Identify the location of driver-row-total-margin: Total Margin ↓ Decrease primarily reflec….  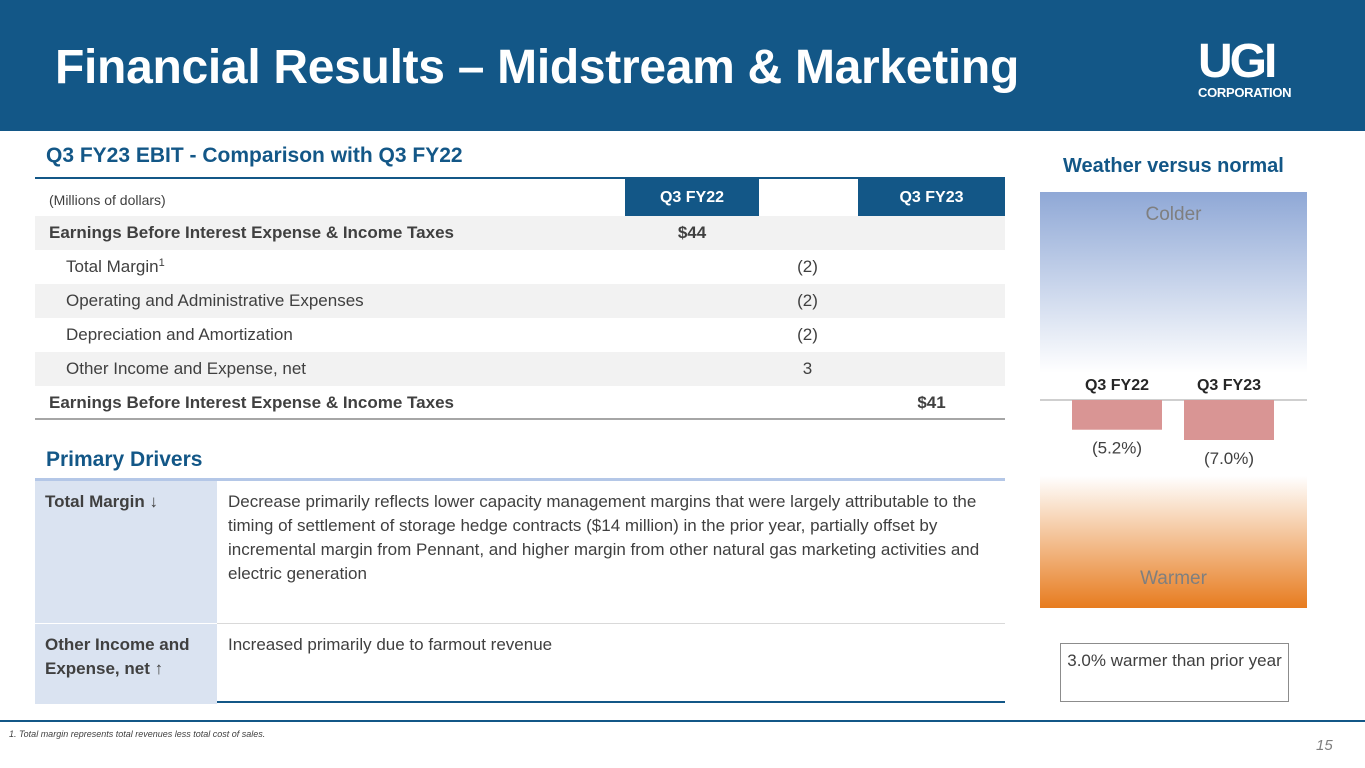
(520, 552).